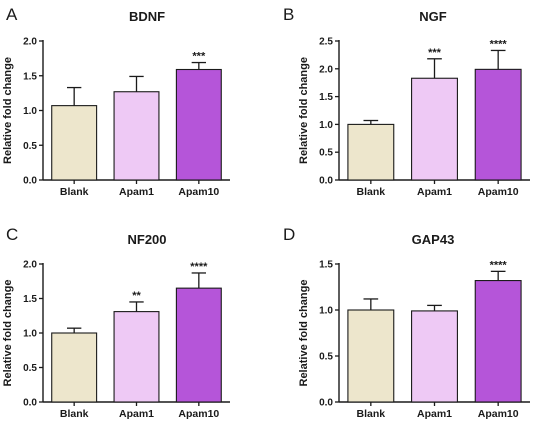 Image resolution: width=550 pixels, height=432 pixels. What do you see at coordinates (12, 234) in the screenshot?
I see `panel-letter: C` at bounding box center [12, 234].